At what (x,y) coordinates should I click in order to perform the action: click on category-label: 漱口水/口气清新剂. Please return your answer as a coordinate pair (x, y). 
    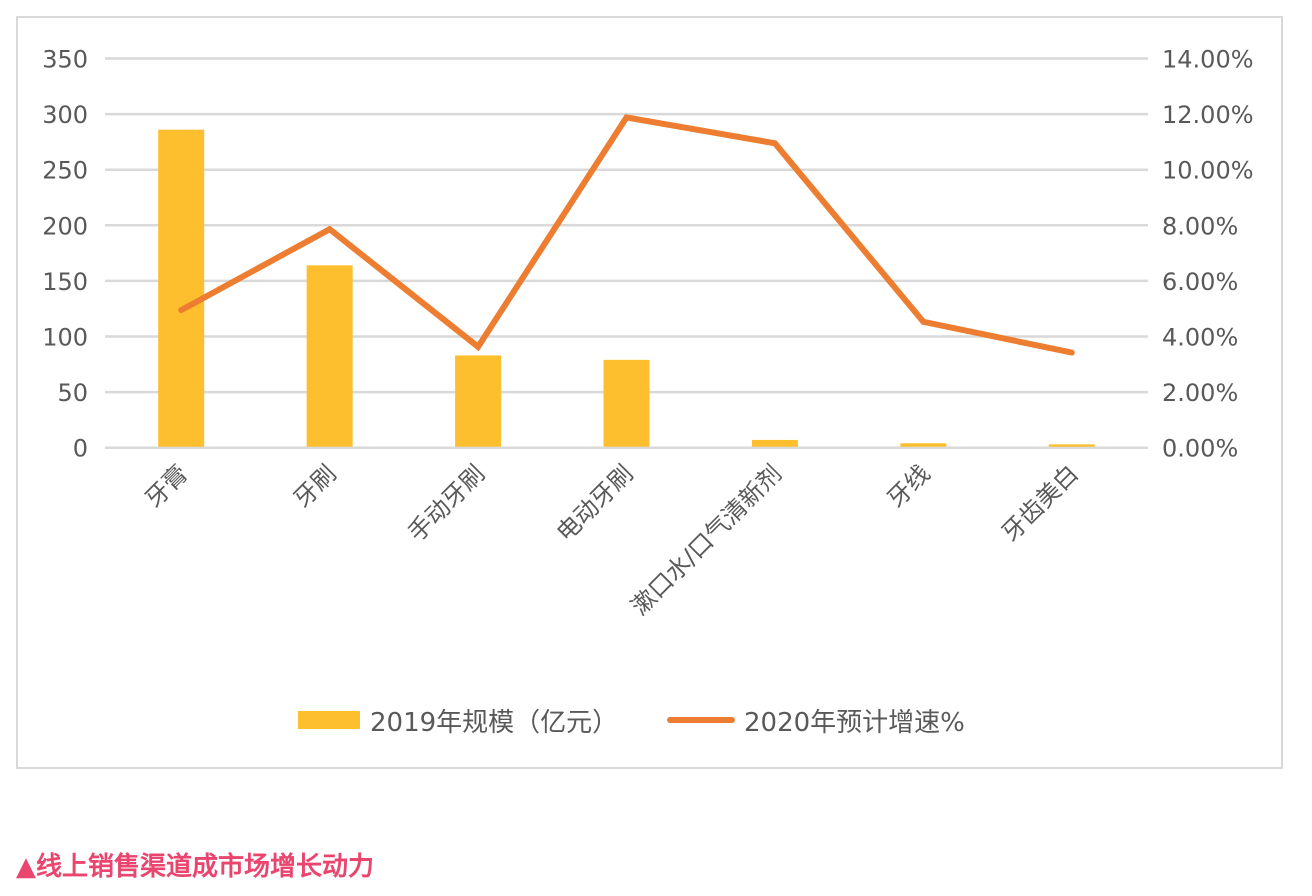
    Looking at the image, I should click on (706, 539).